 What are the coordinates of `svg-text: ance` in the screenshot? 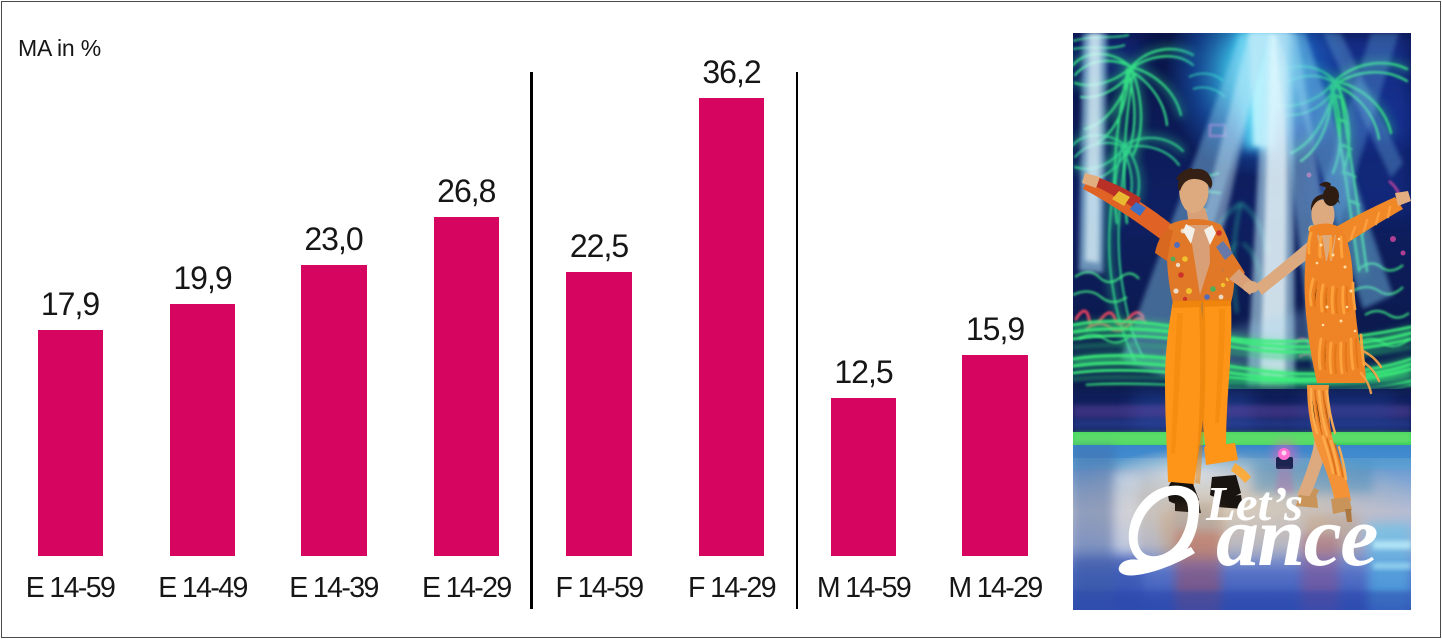 It's located at (1296, 536).